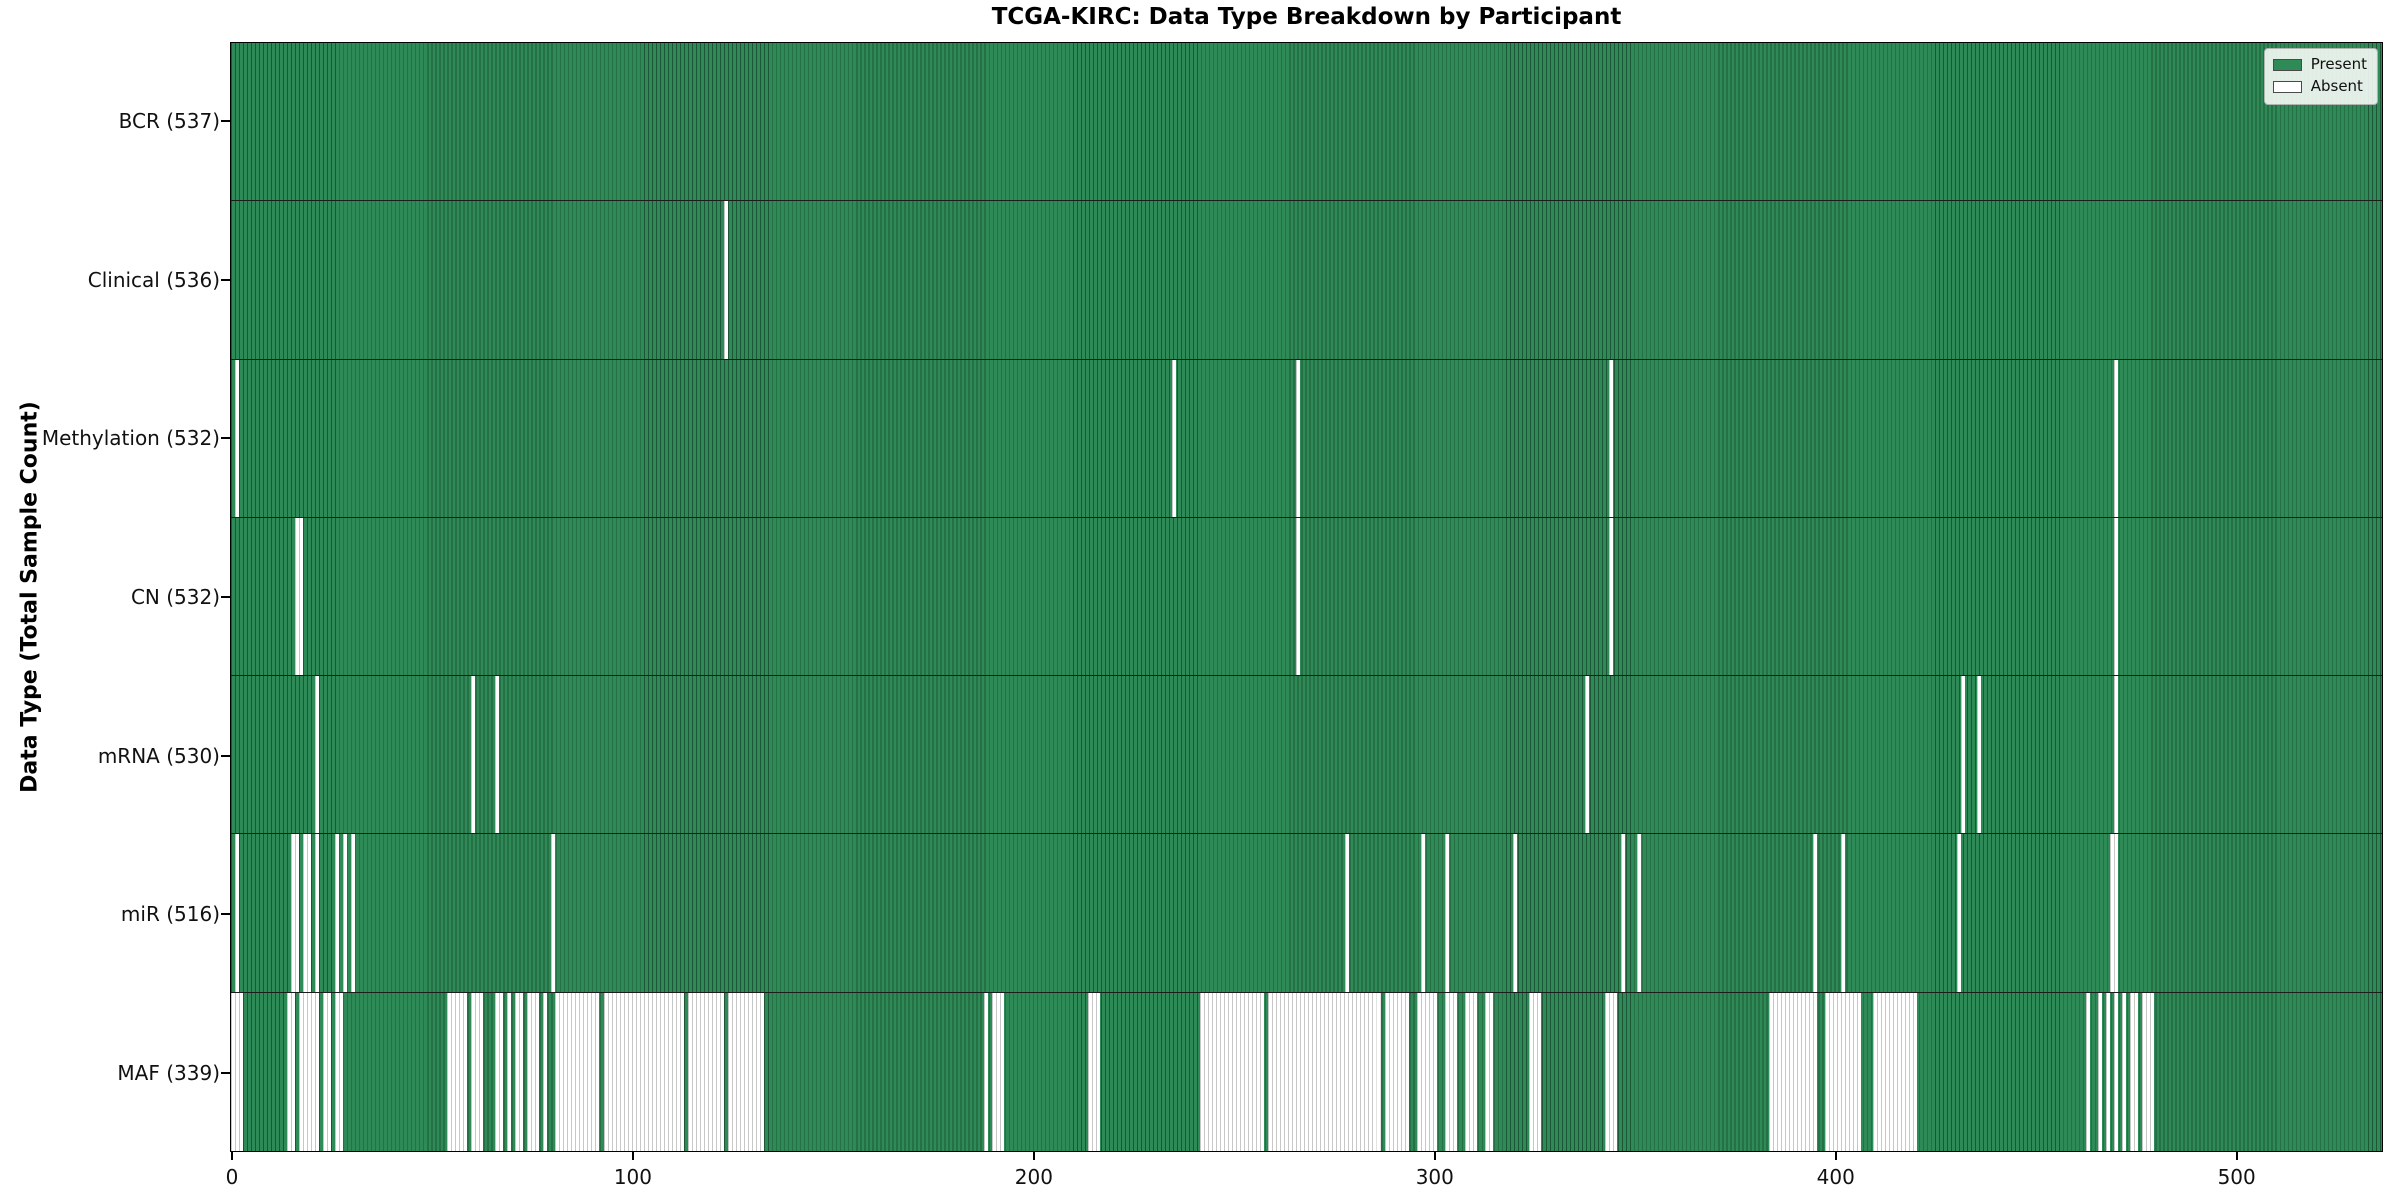  I want to click on present-swatch-icon, so click(2287, 64).